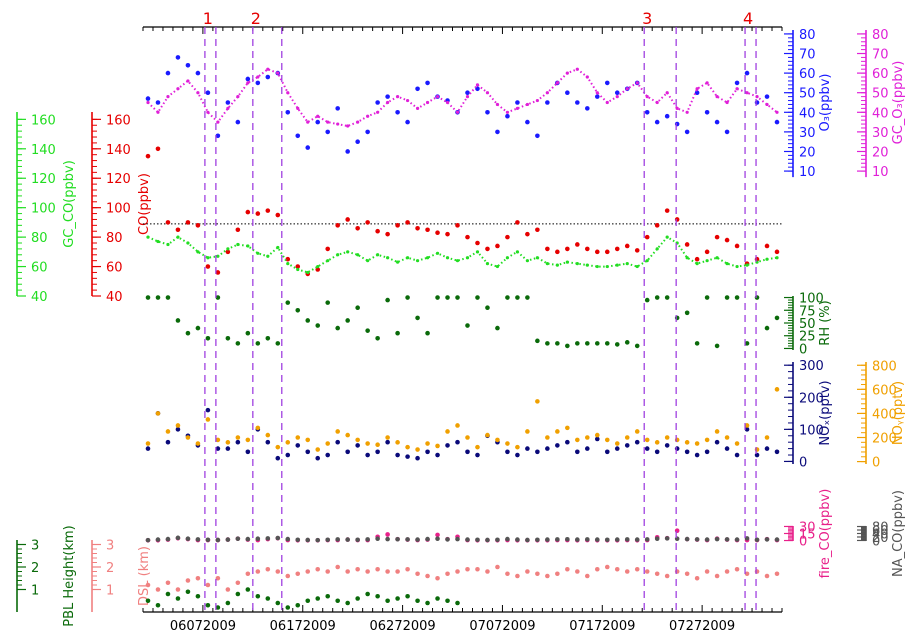  Describe the element at coordinates (880, 55) in the screenshot. I see `axis-tick-label: 70` at that location.